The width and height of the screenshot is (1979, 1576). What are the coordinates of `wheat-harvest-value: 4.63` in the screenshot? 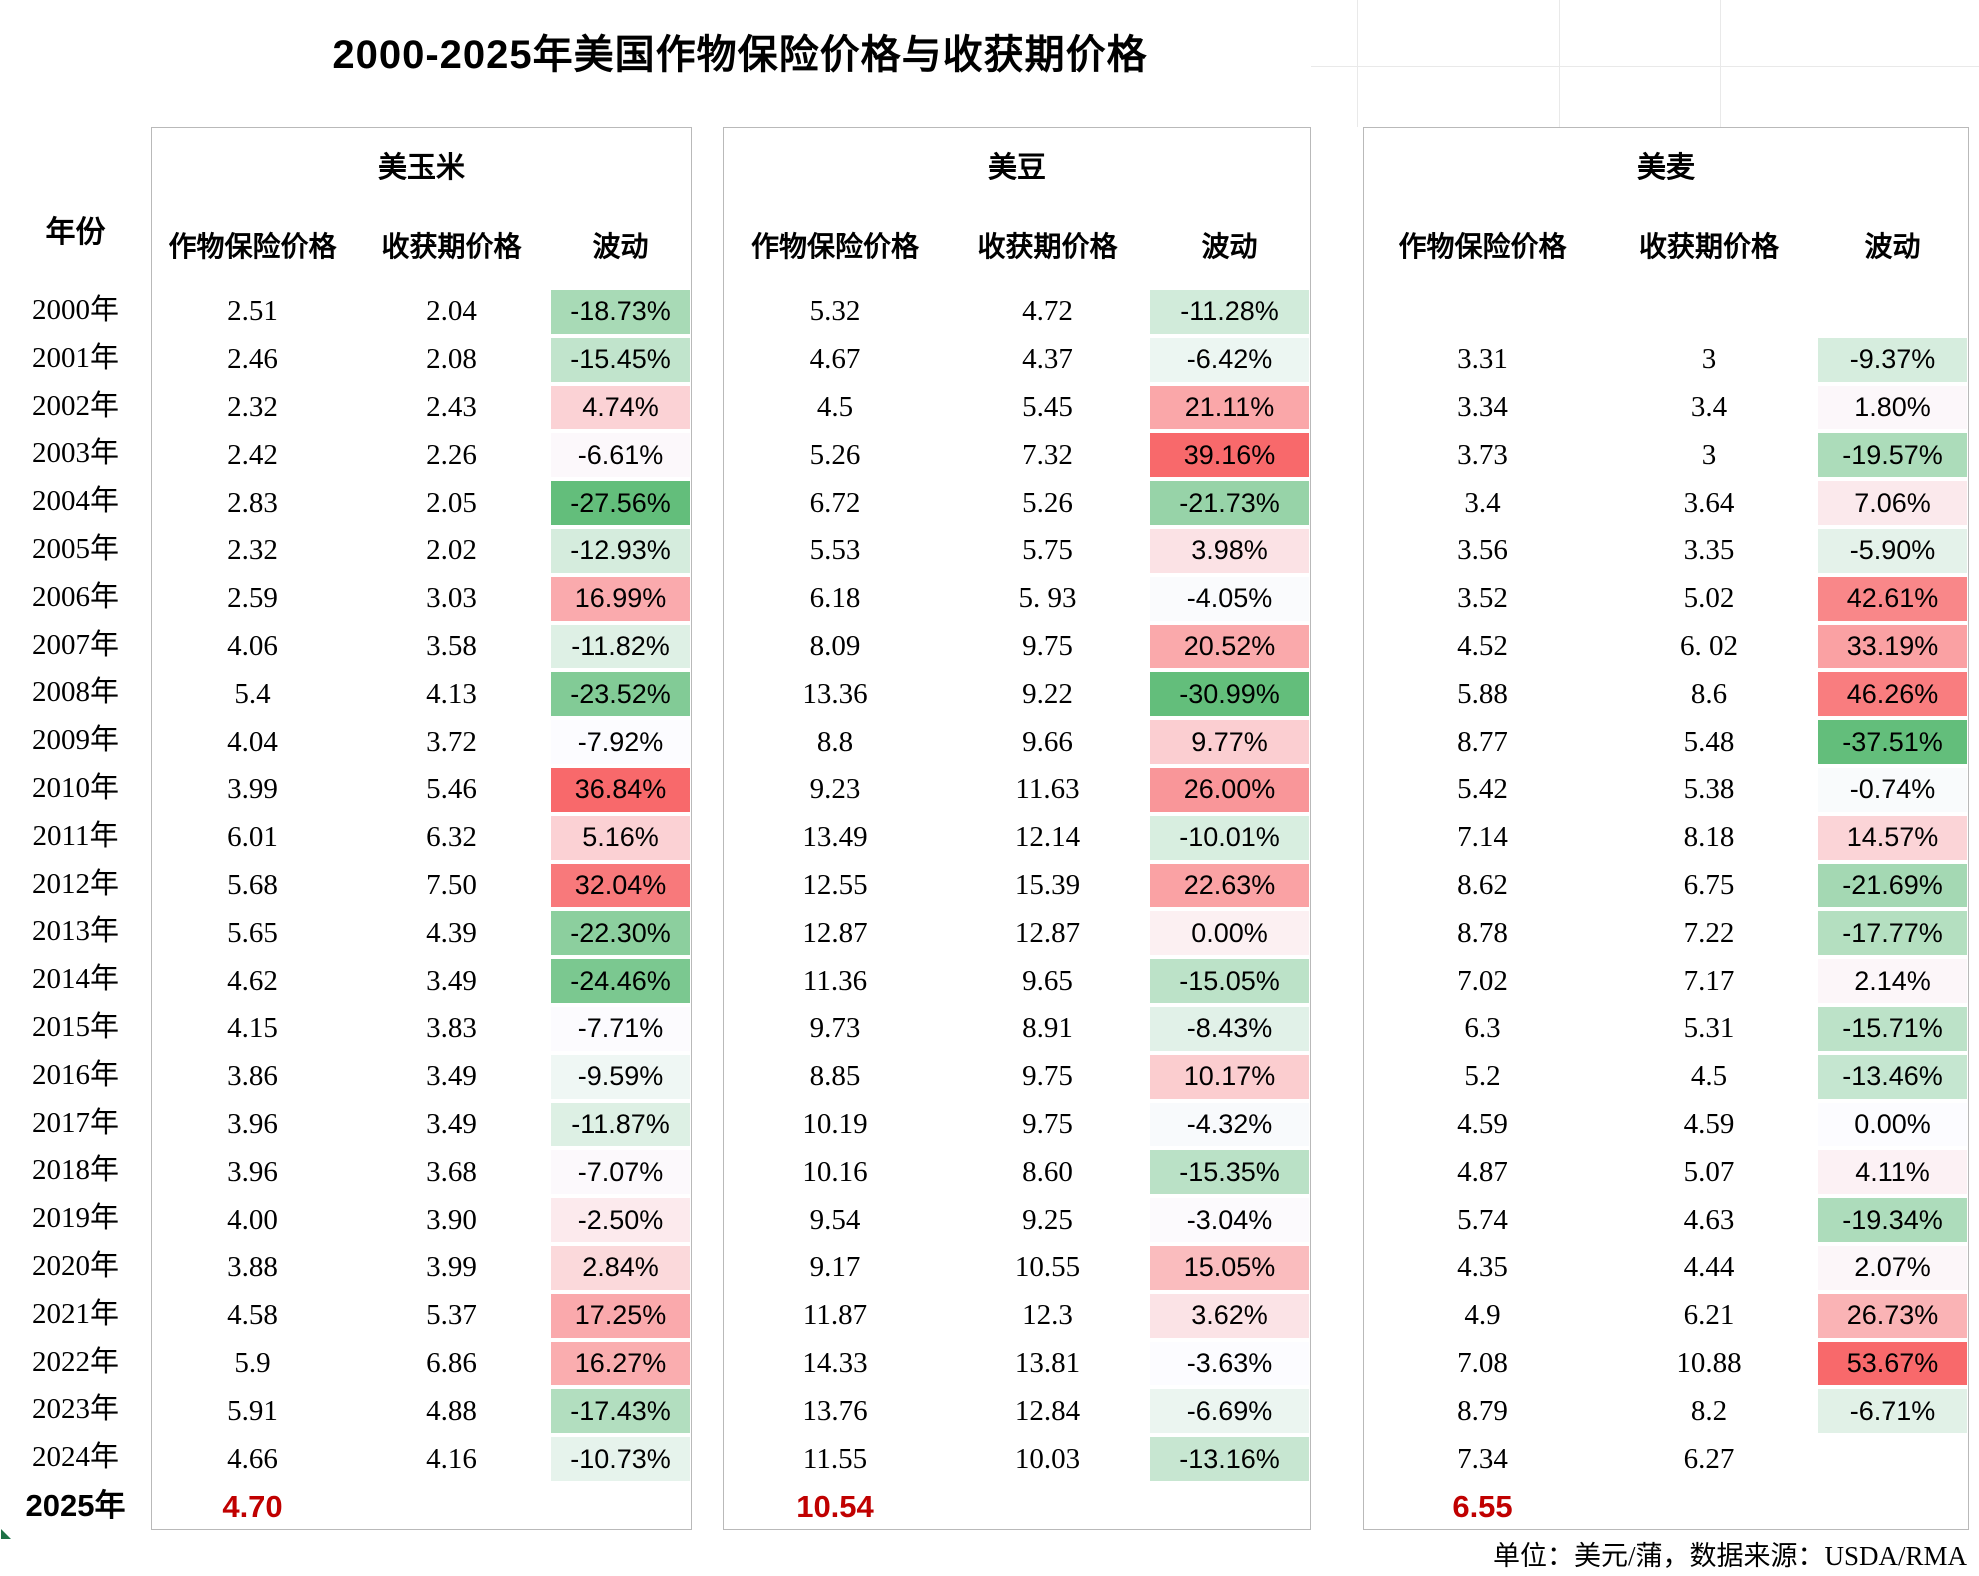 It's located at (1709, 1219).